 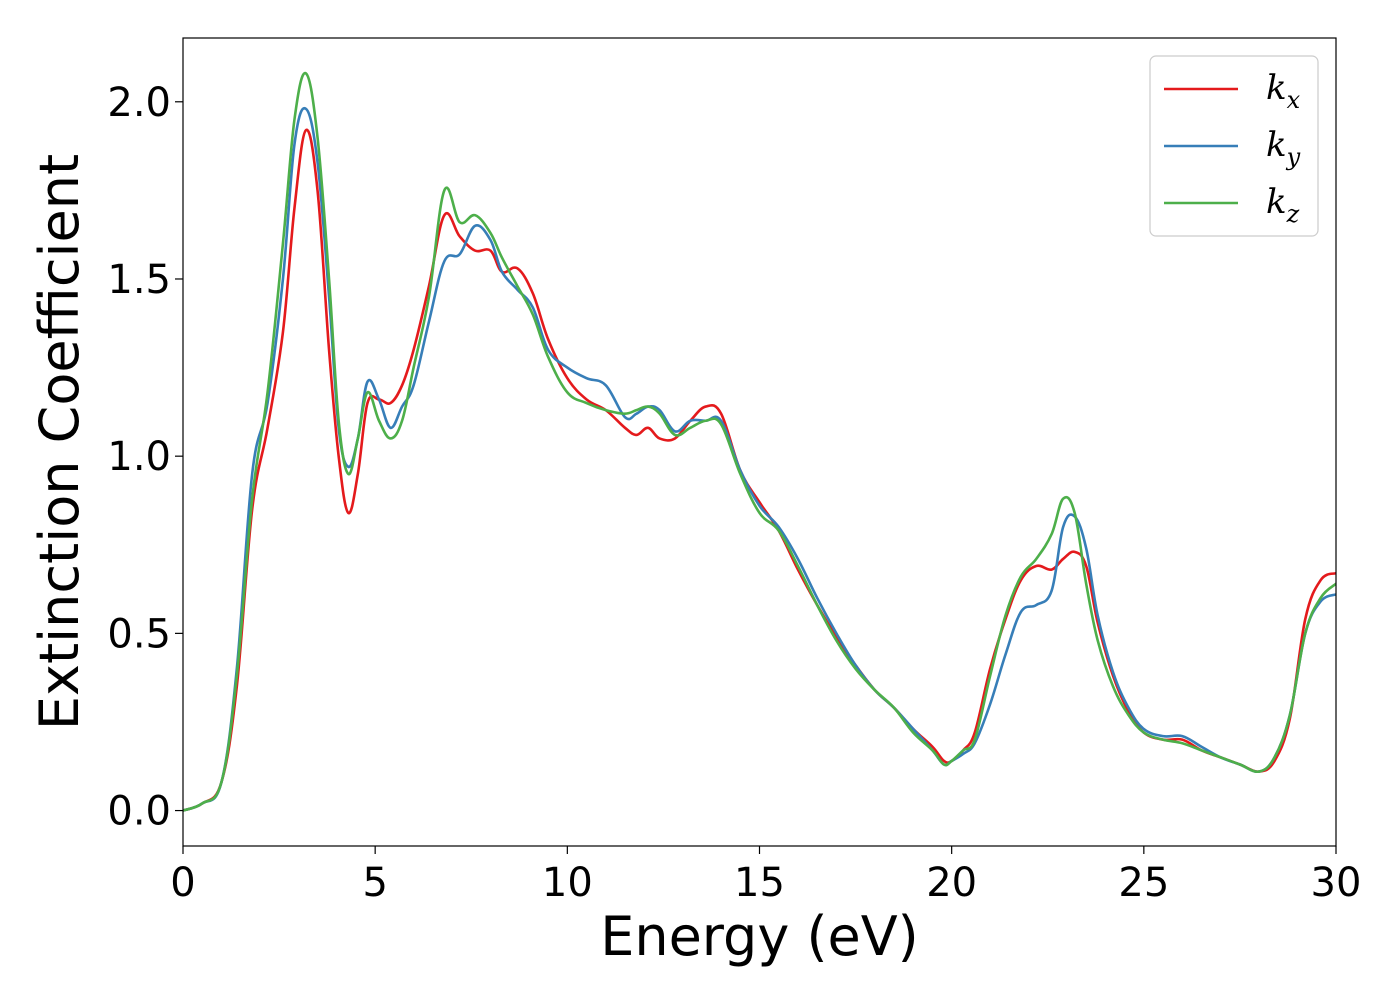 What do you see at coordinates (59, 442) in the screenshot?
I see `y-axis-title: Extinction Coefficient` at bounding box center [59, 442].